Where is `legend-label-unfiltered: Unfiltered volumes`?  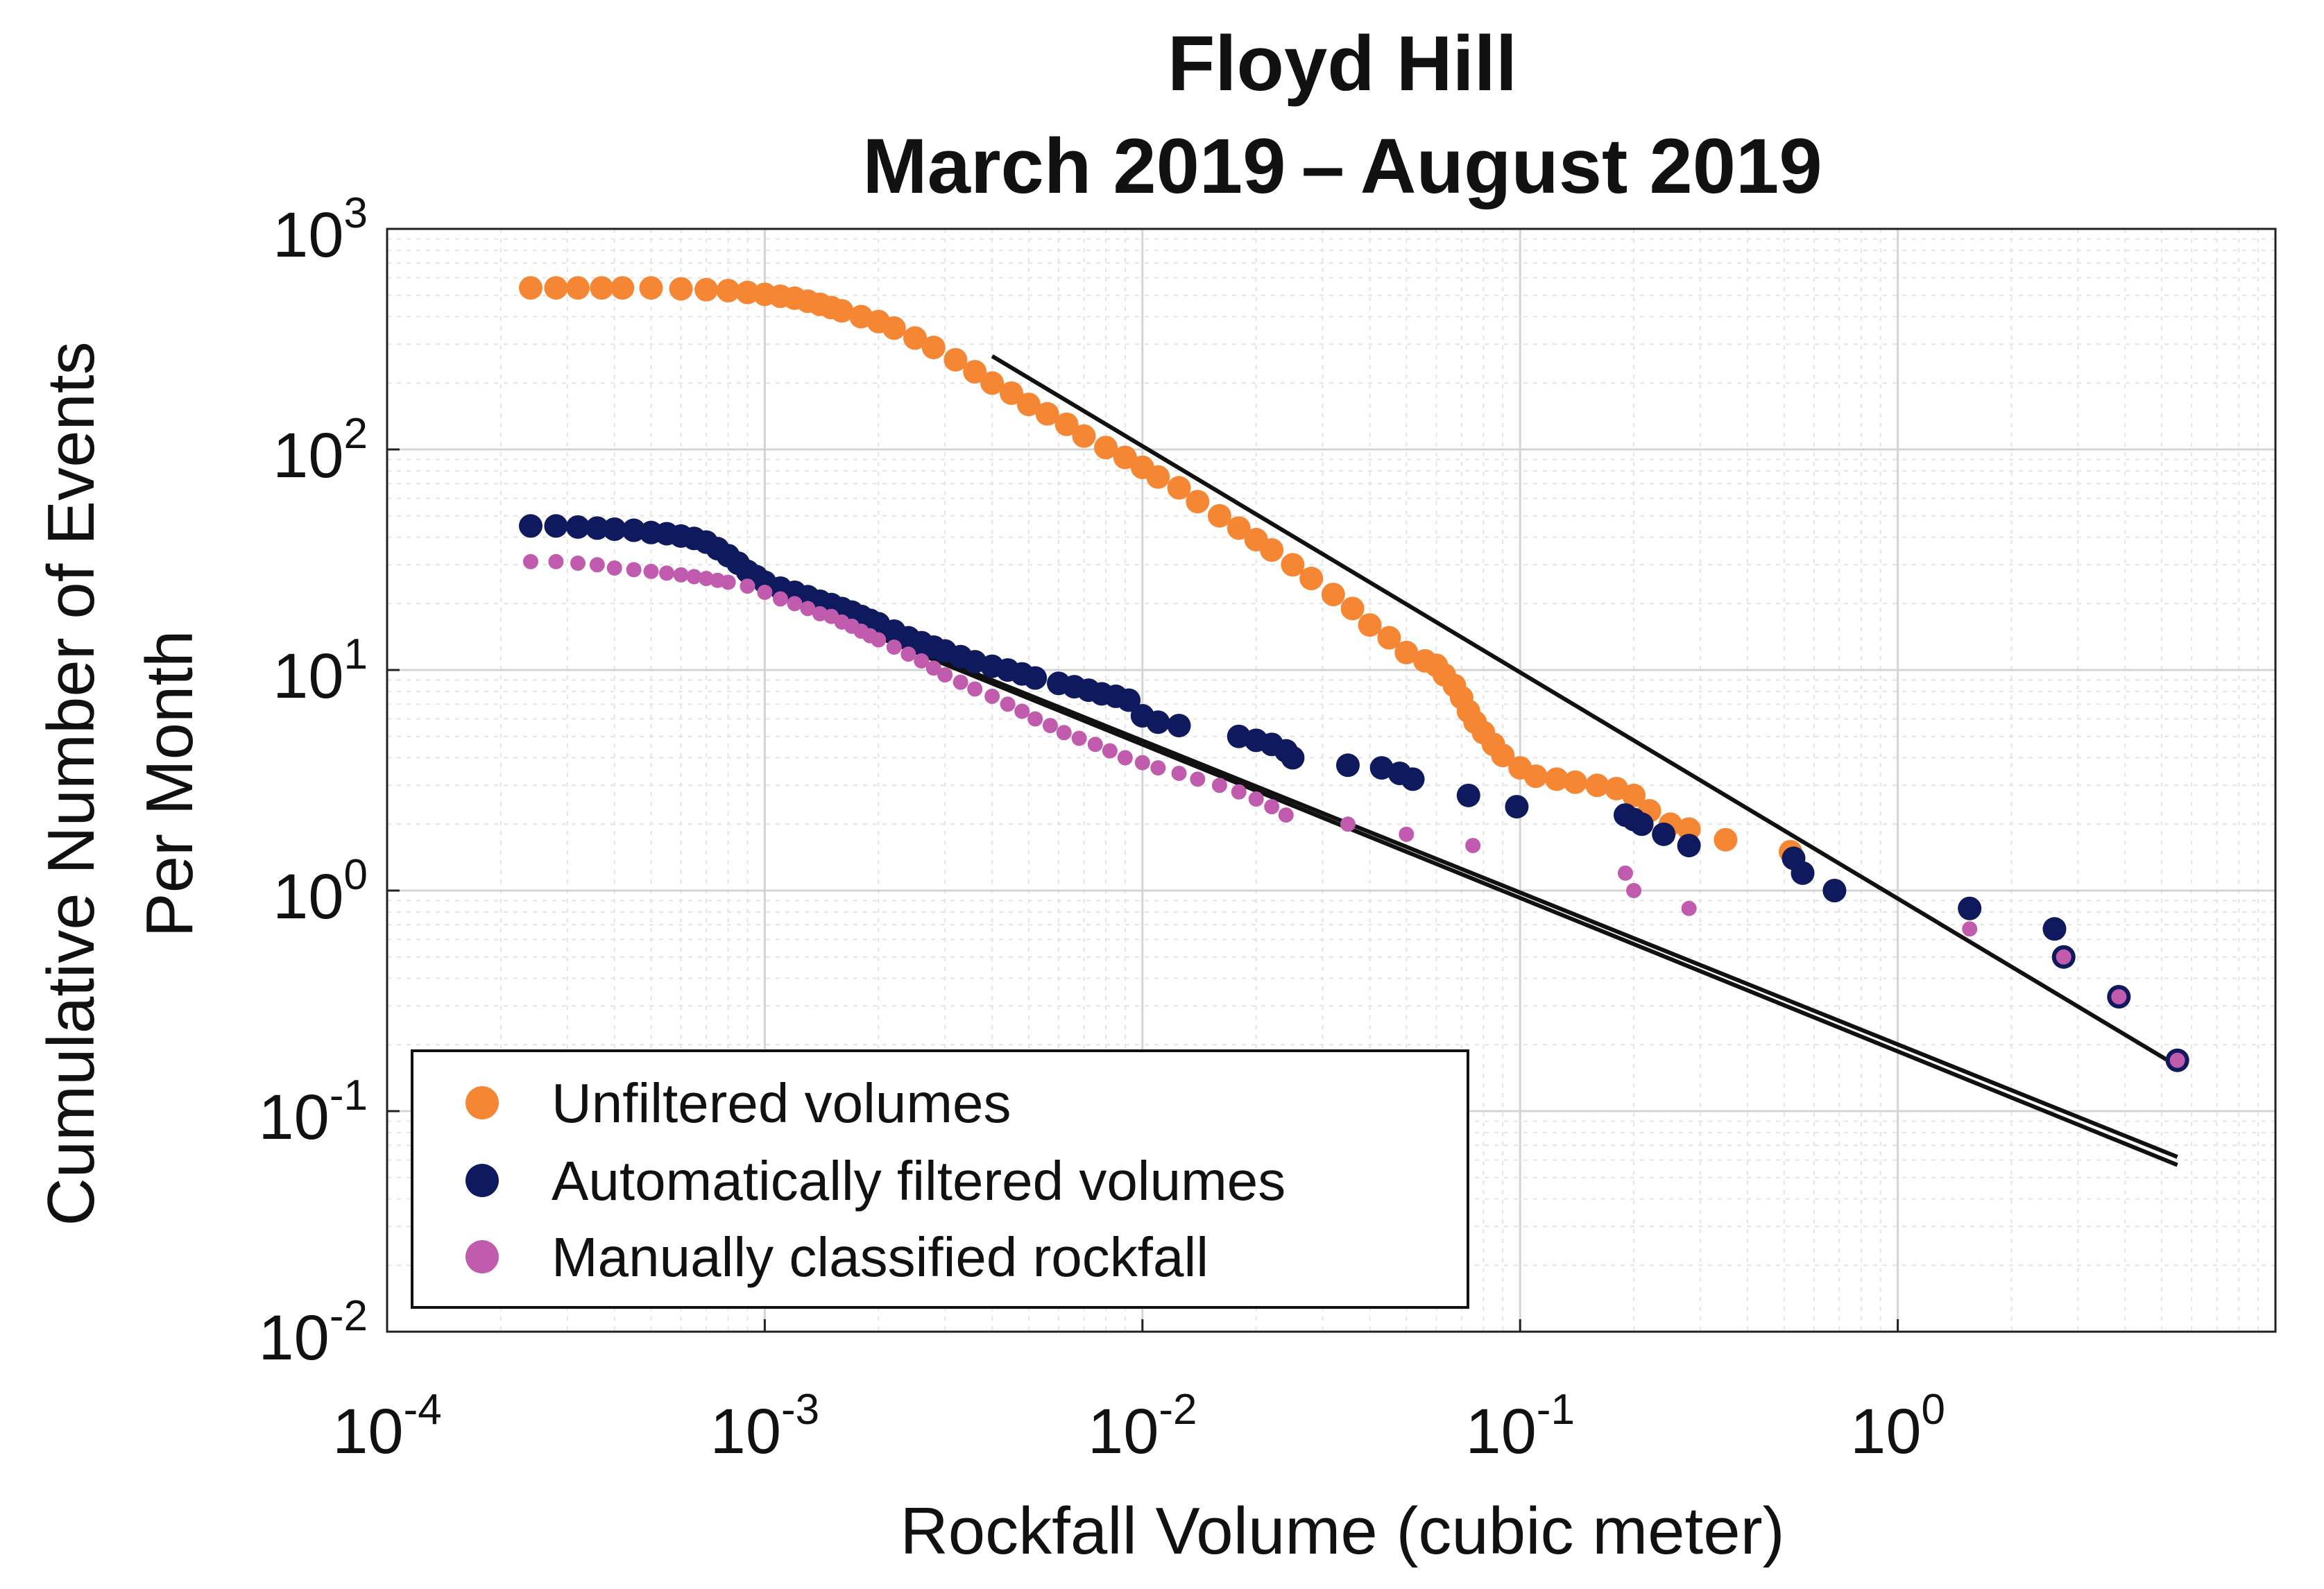
legend-label-unfiltered: Unfiltered volumes is located at coordinates (781, 1103).